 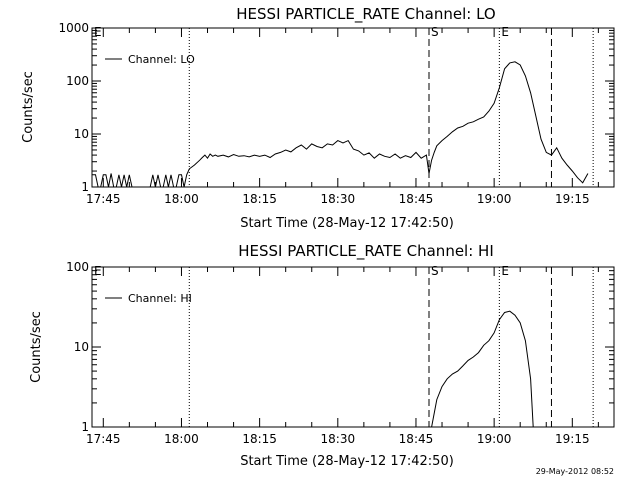 I want to click on footer-timestamp: 29-May-2012 08:52, so click(x=575, y=471).